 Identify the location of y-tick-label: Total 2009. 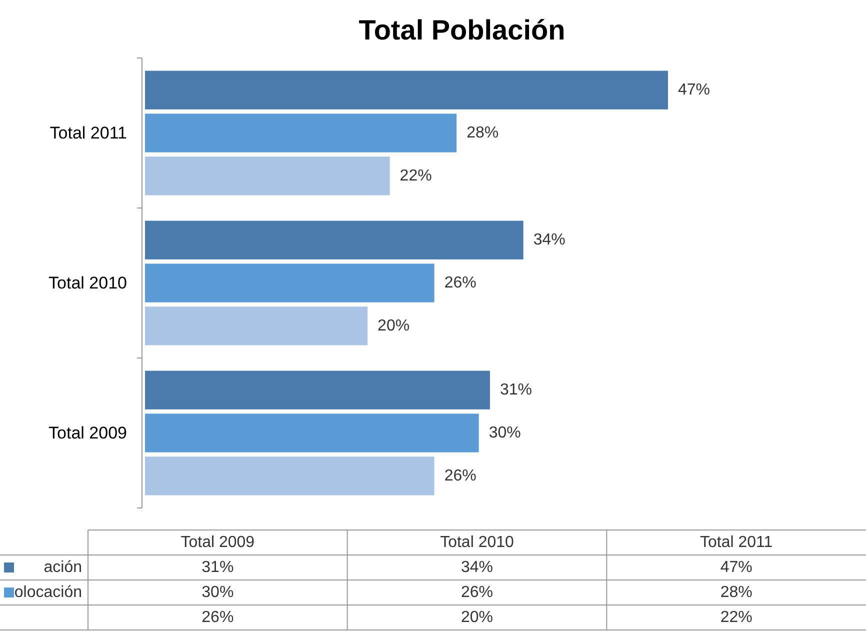
(87, 433).